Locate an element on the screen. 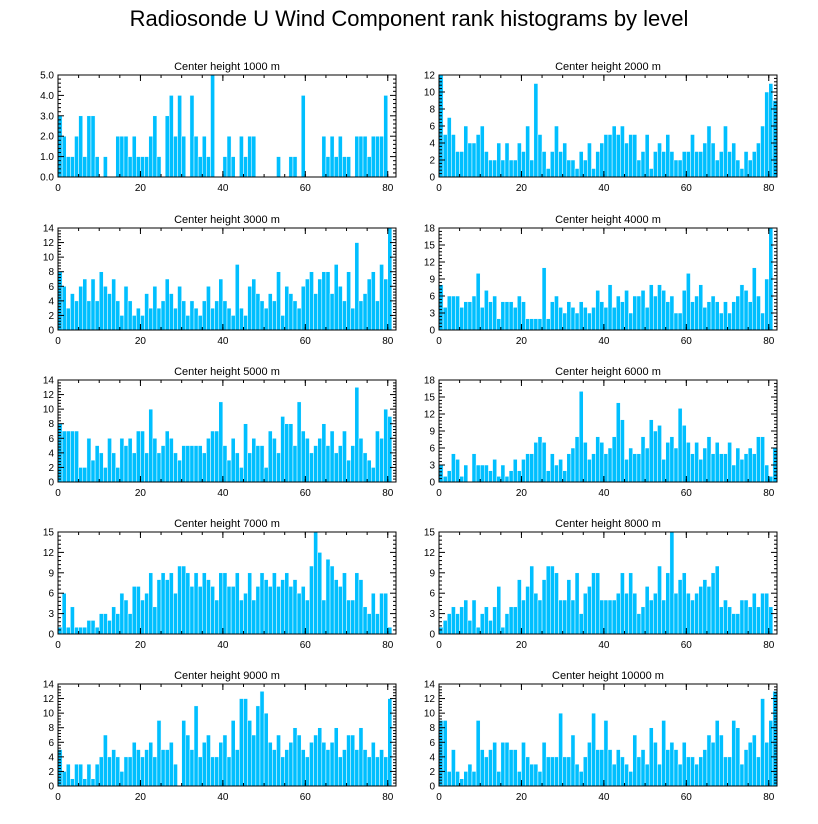 Image resolution: width=818 pixels, height=824 pixels. panel-title: Center height 5000 m is located at coordinates (227, 372).